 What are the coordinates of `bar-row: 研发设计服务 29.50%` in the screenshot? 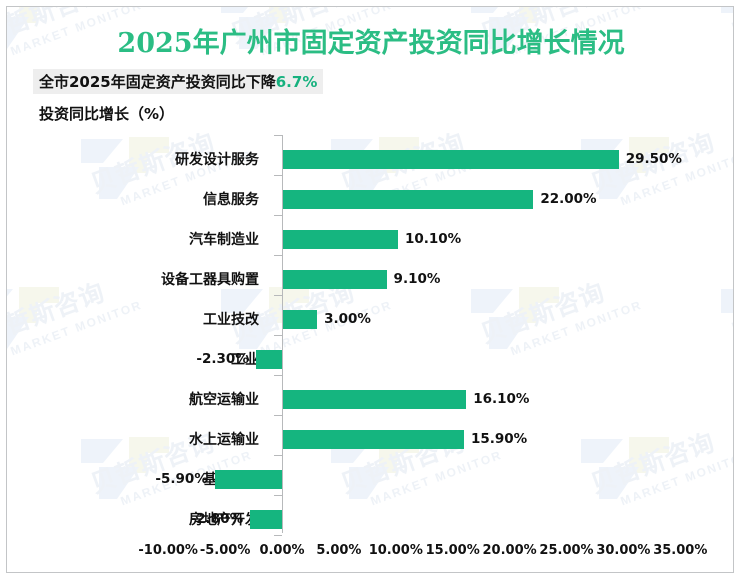 It's located at (370, 159).